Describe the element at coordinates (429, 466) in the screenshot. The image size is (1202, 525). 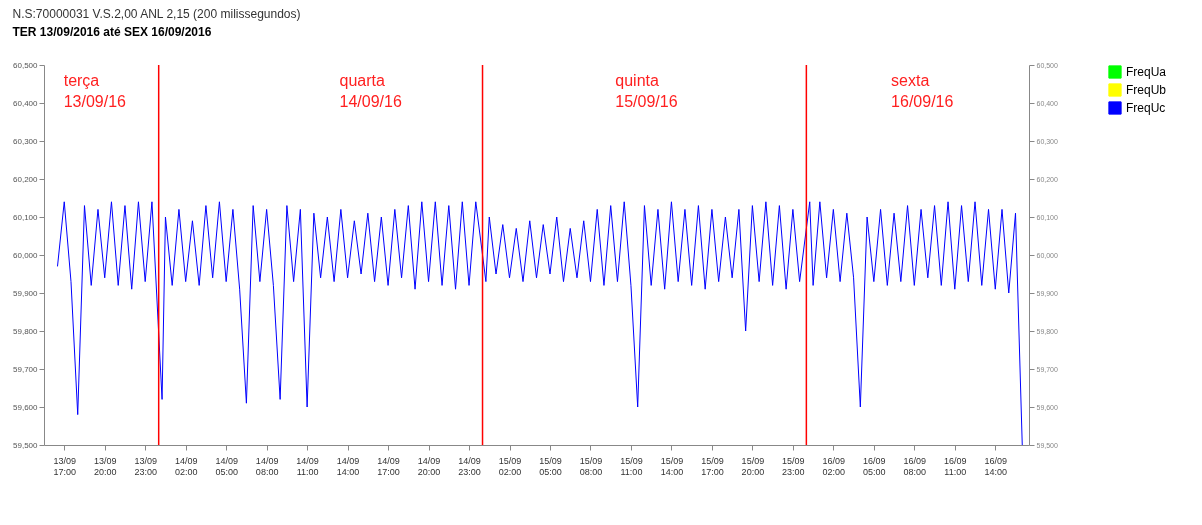
I see `x-tick-label: 14/09 20:00` at that location.